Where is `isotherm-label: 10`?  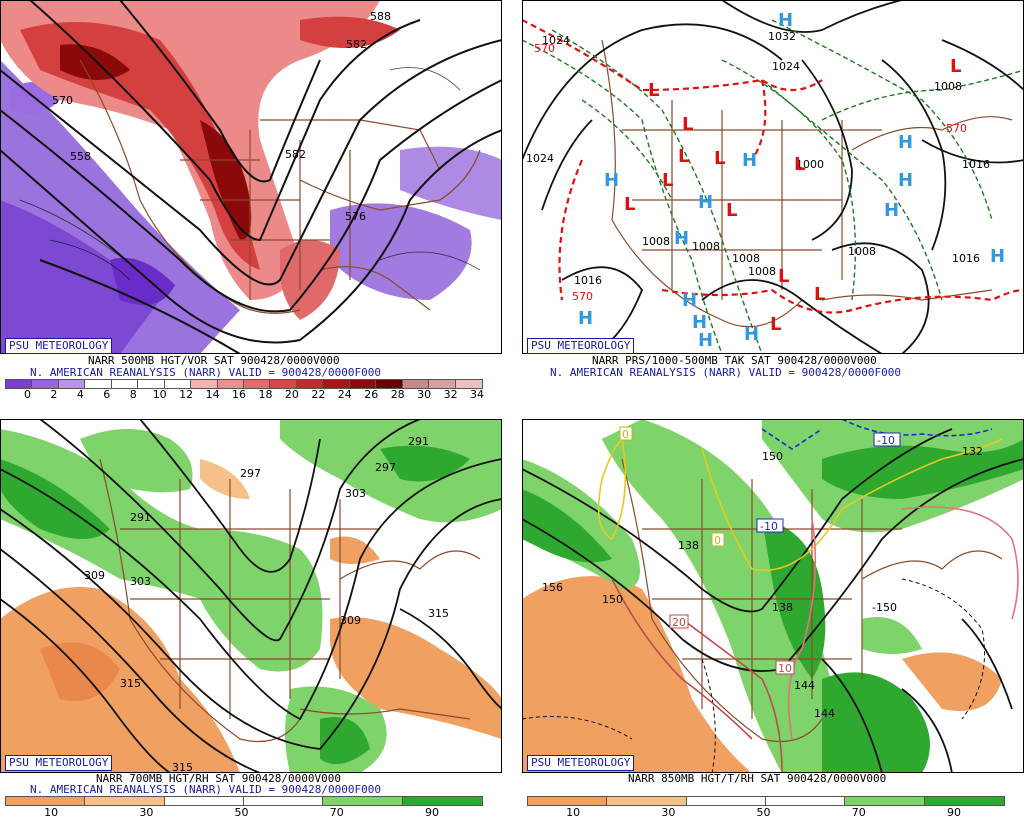
isotherm-label: 10 is located at coordinates (785, 668).